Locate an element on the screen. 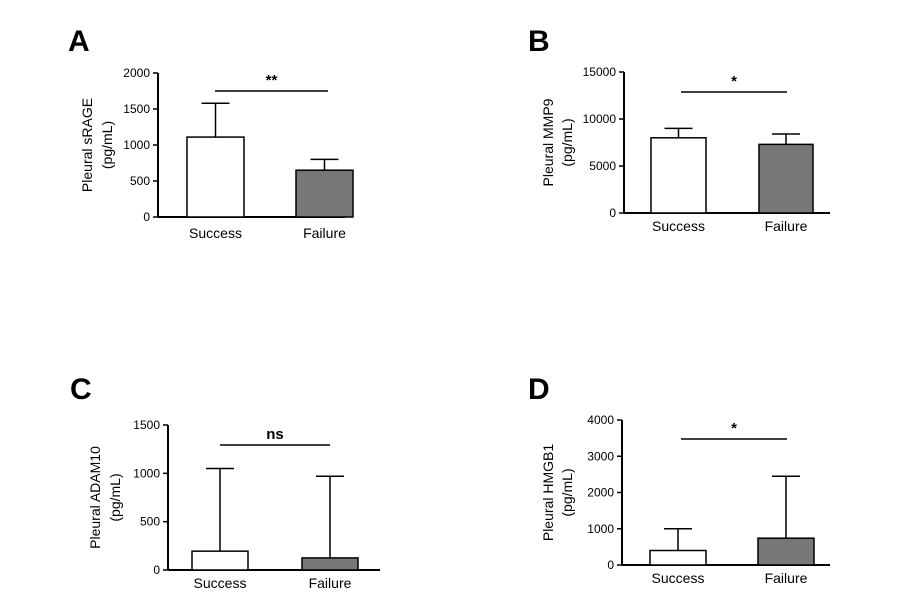 Image resolution: width=900 pixels, height=594 pixels. significance-label: ** is located at coordinates (272, 80).